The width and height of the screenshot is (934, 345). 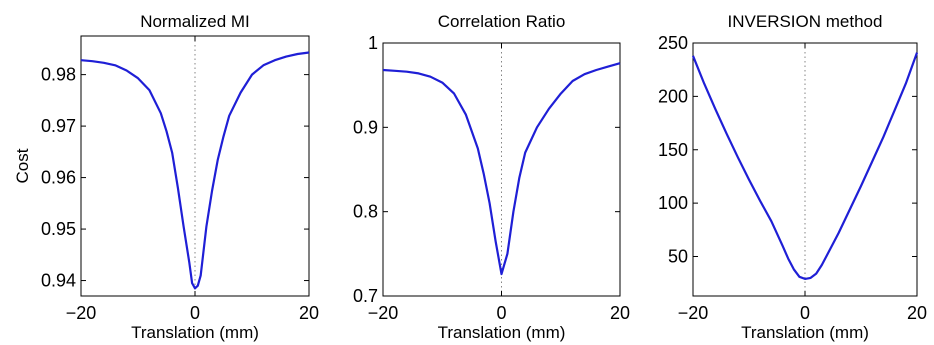 What do you see at coordinates (58, 126) in the screenshot?
I see `y-tick-label: 0.97` at bounding box center [58, 126].